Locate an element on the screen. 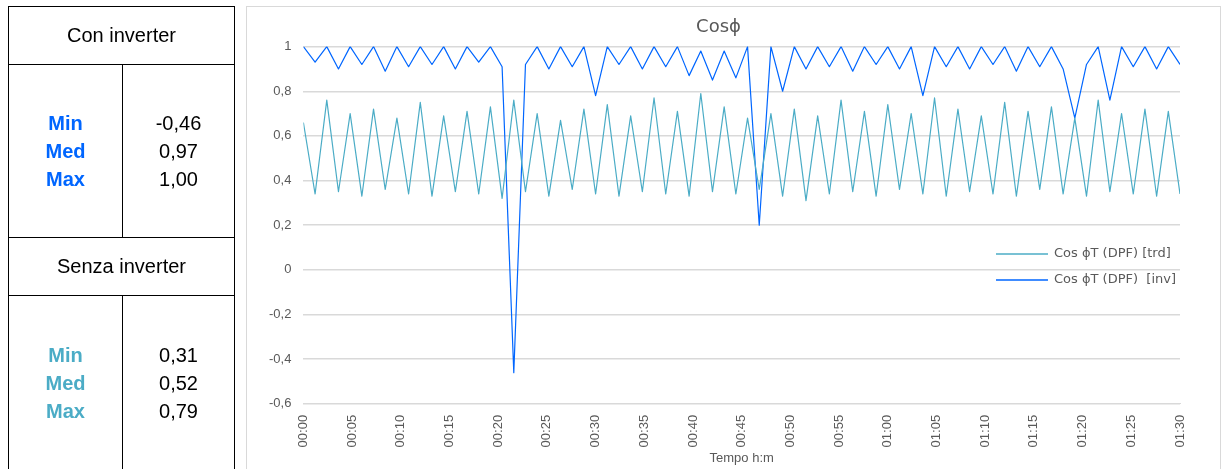 The image size is (1229, 469). text: 0,97 is located at coordinates (178, 151).